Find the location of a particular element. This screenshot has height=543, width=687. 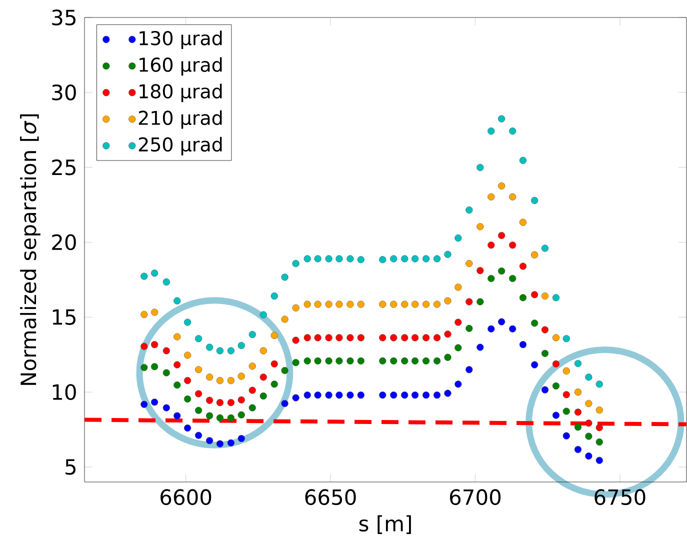

legend-label: 130 μrad is located at coordinates (181, 40).